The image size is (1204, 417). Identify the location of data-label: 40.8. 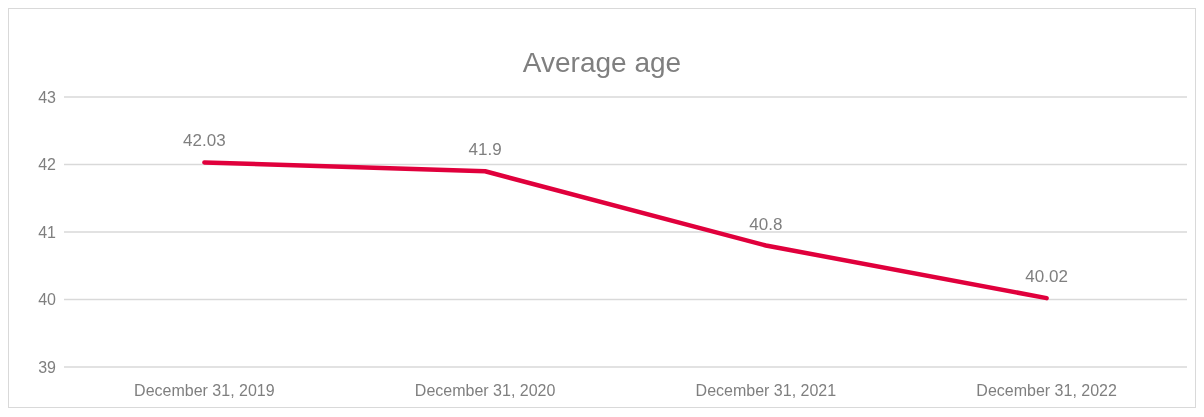
(766, 224).